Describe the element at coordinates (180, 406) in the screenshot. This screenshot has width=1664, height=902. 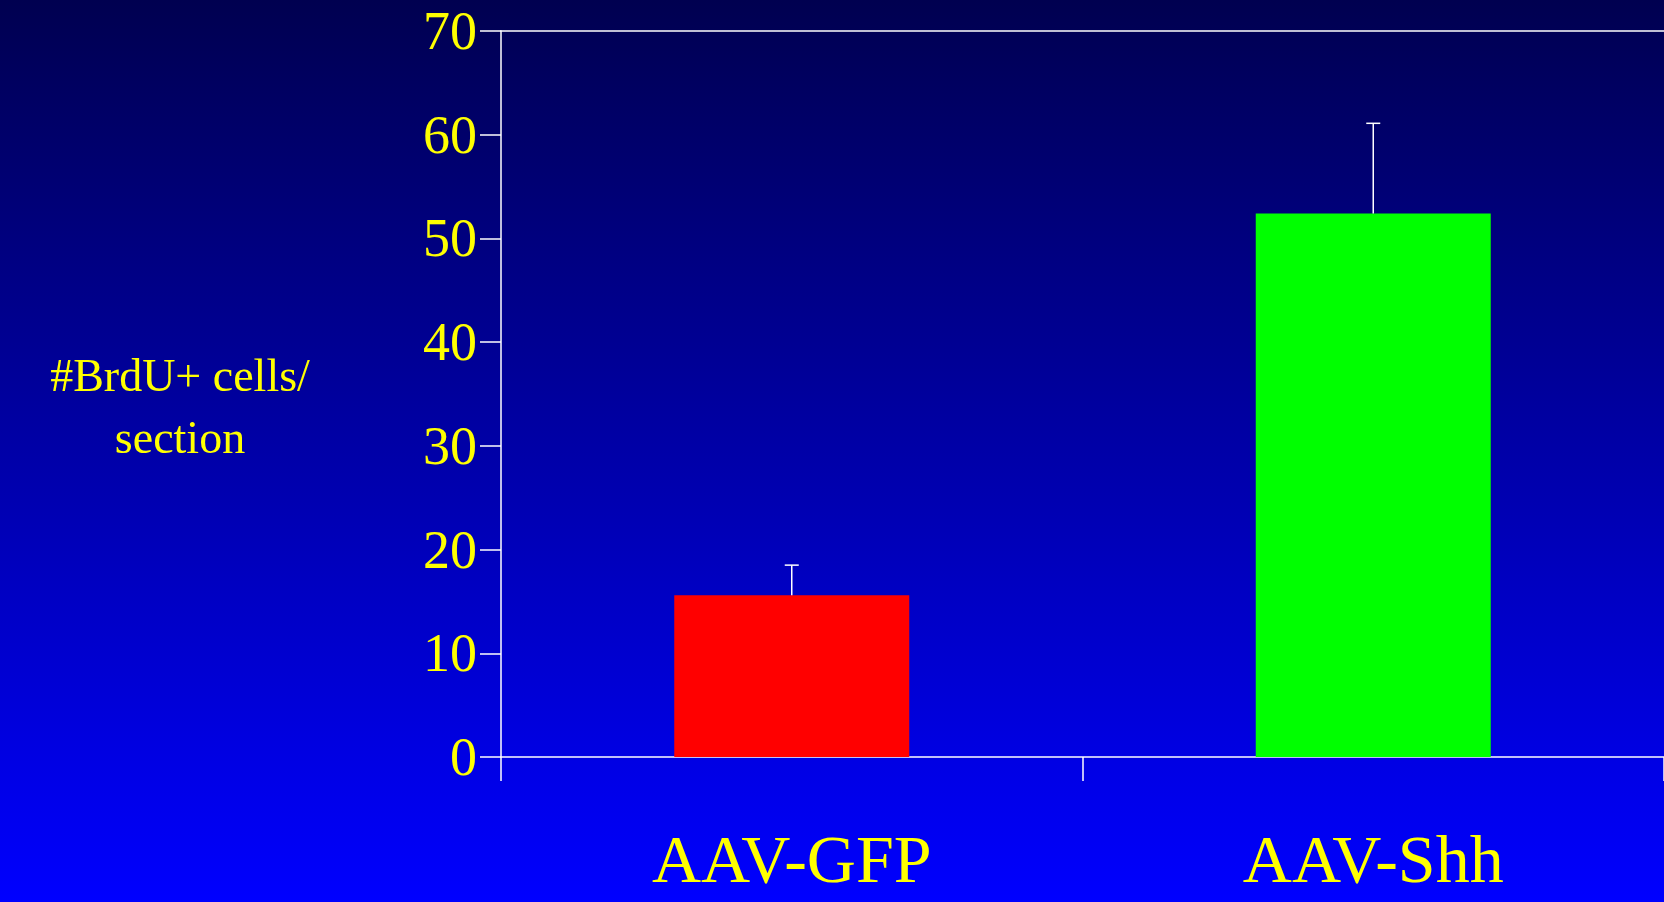
I see `y-axis-title: #BrdU+ cells/ section` at that location.